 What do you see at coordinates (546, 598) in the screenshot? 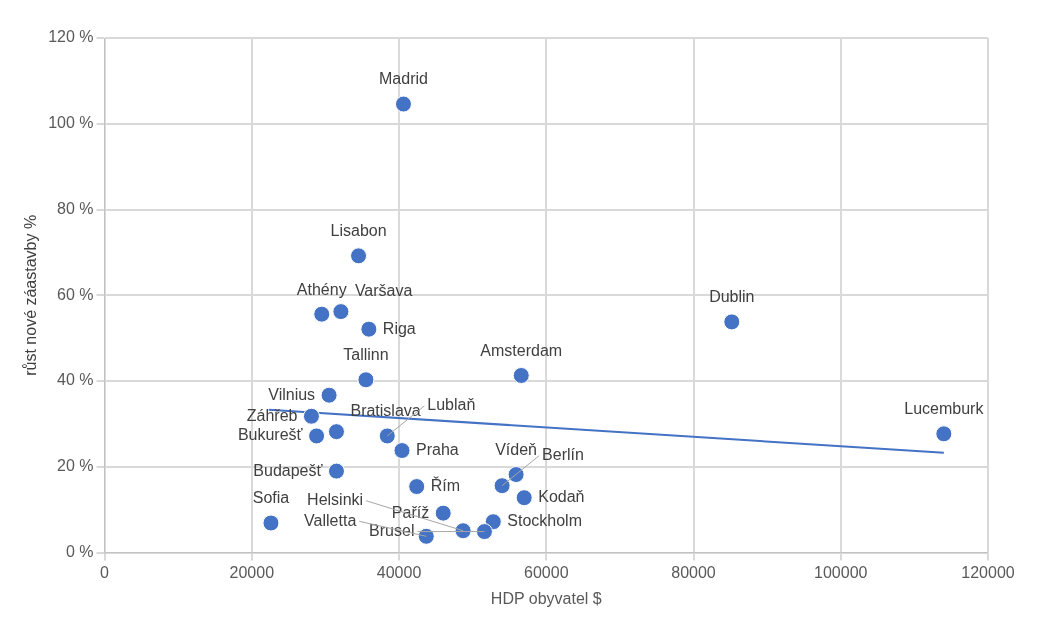
I see `x-axis-title: HDP obyvatel $` at bounding box center [546, 598].